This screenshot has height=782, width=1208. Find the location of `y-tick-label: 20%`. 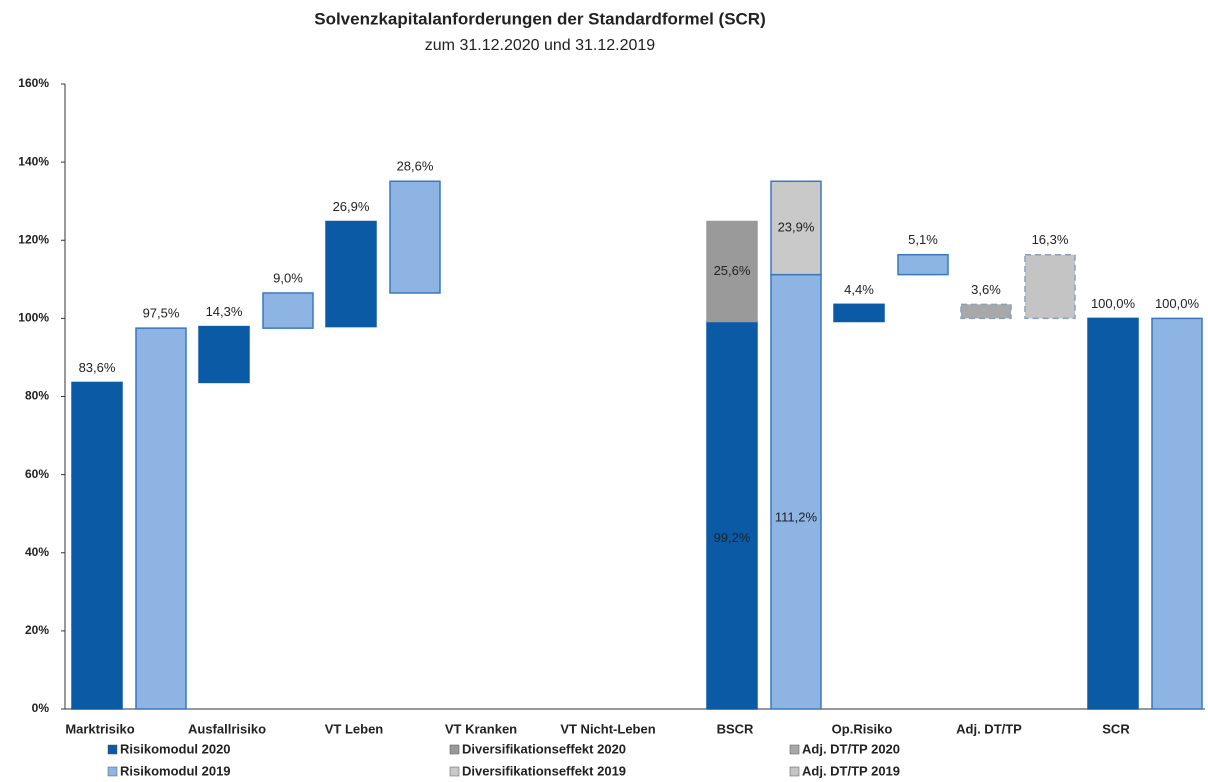

y-tick-label: 20% is located at coordinates (37, 630).